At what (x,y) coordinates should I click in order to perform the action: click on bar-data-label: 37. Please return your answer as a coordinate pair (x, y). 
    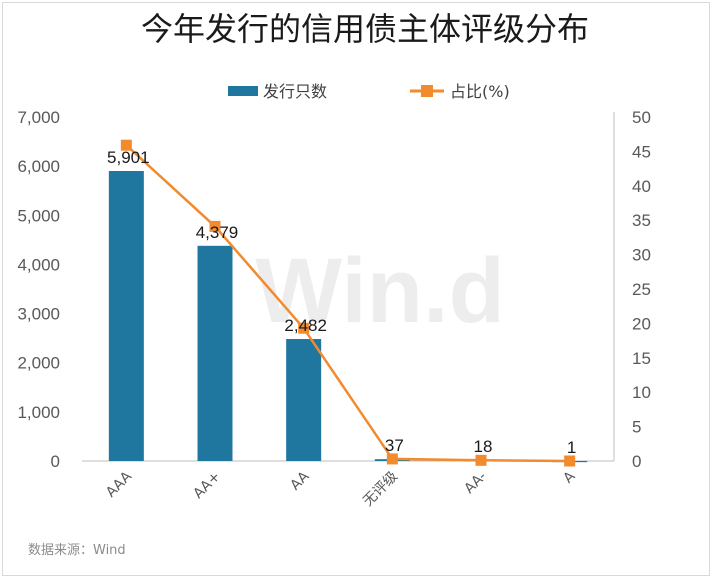
    Looking at the image, I should click on (394, 445).